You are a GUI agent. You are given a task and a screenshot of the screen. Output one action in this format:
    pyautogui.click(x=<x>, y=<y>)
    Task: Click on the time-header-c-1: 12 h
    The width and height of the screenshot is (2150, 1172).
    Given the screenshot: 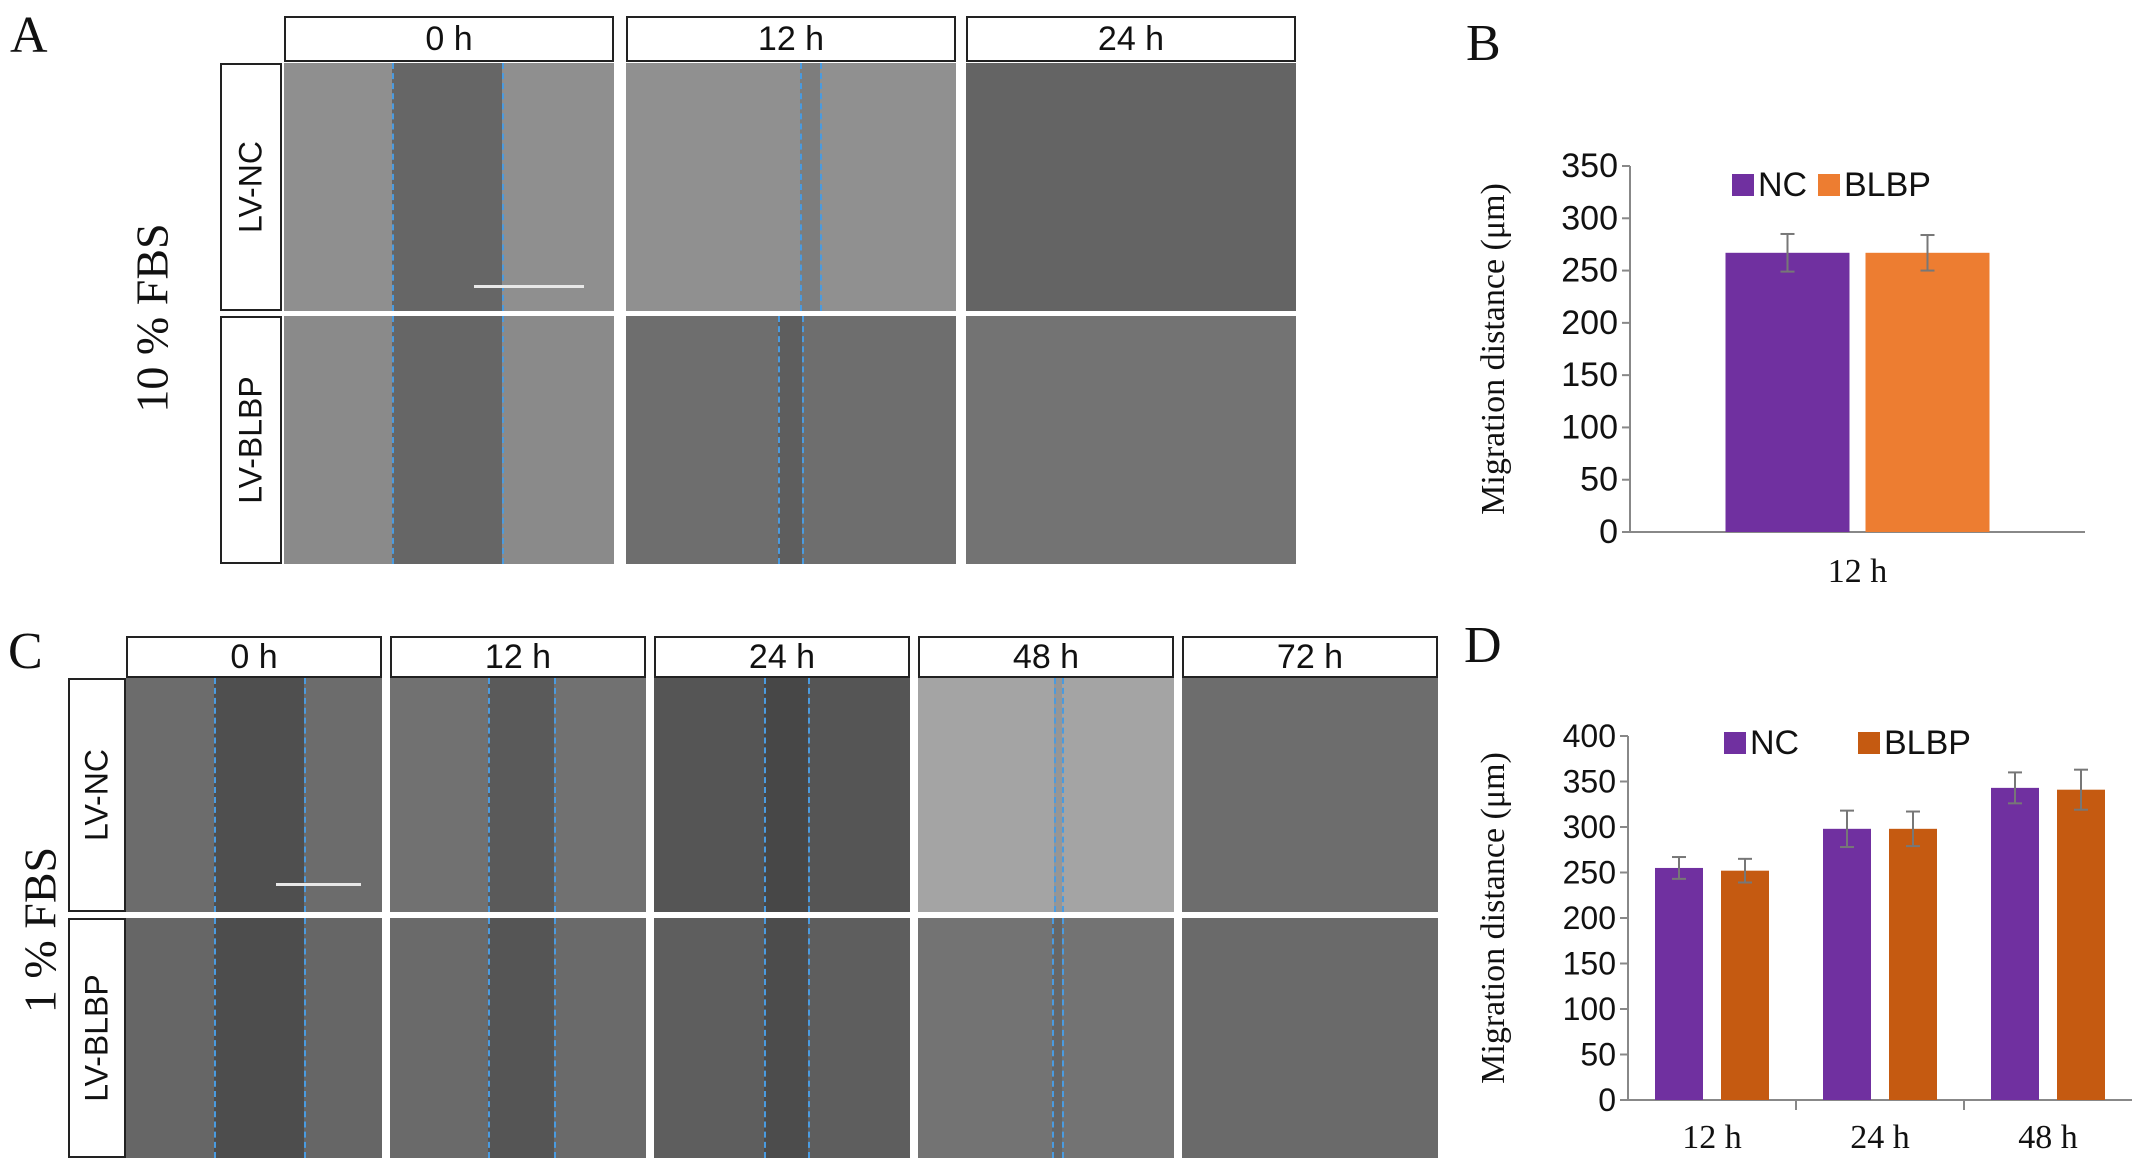 What is the action you would take?
    pyautogui.click(x=518, y=657)
    